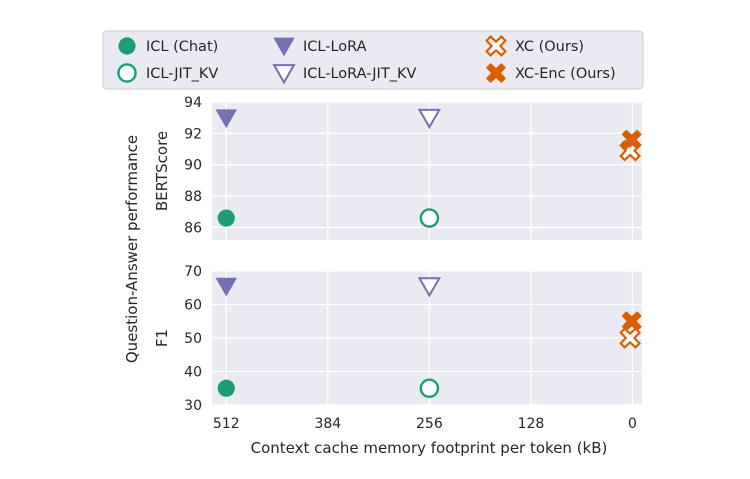  I want to click on y-axis-label-f1: F1, so click(162, 338).